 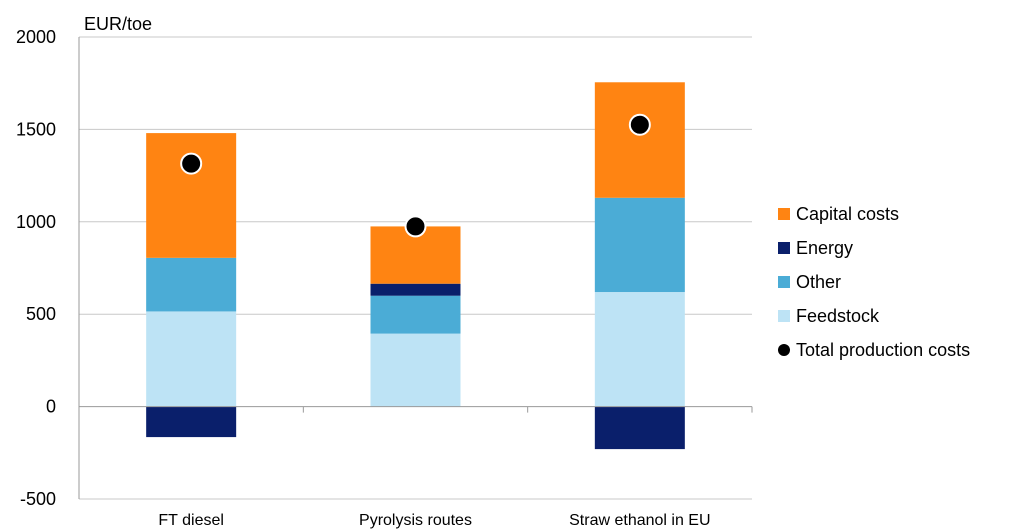 I want to click on legend-label: Other, so click(x=818, y=282).